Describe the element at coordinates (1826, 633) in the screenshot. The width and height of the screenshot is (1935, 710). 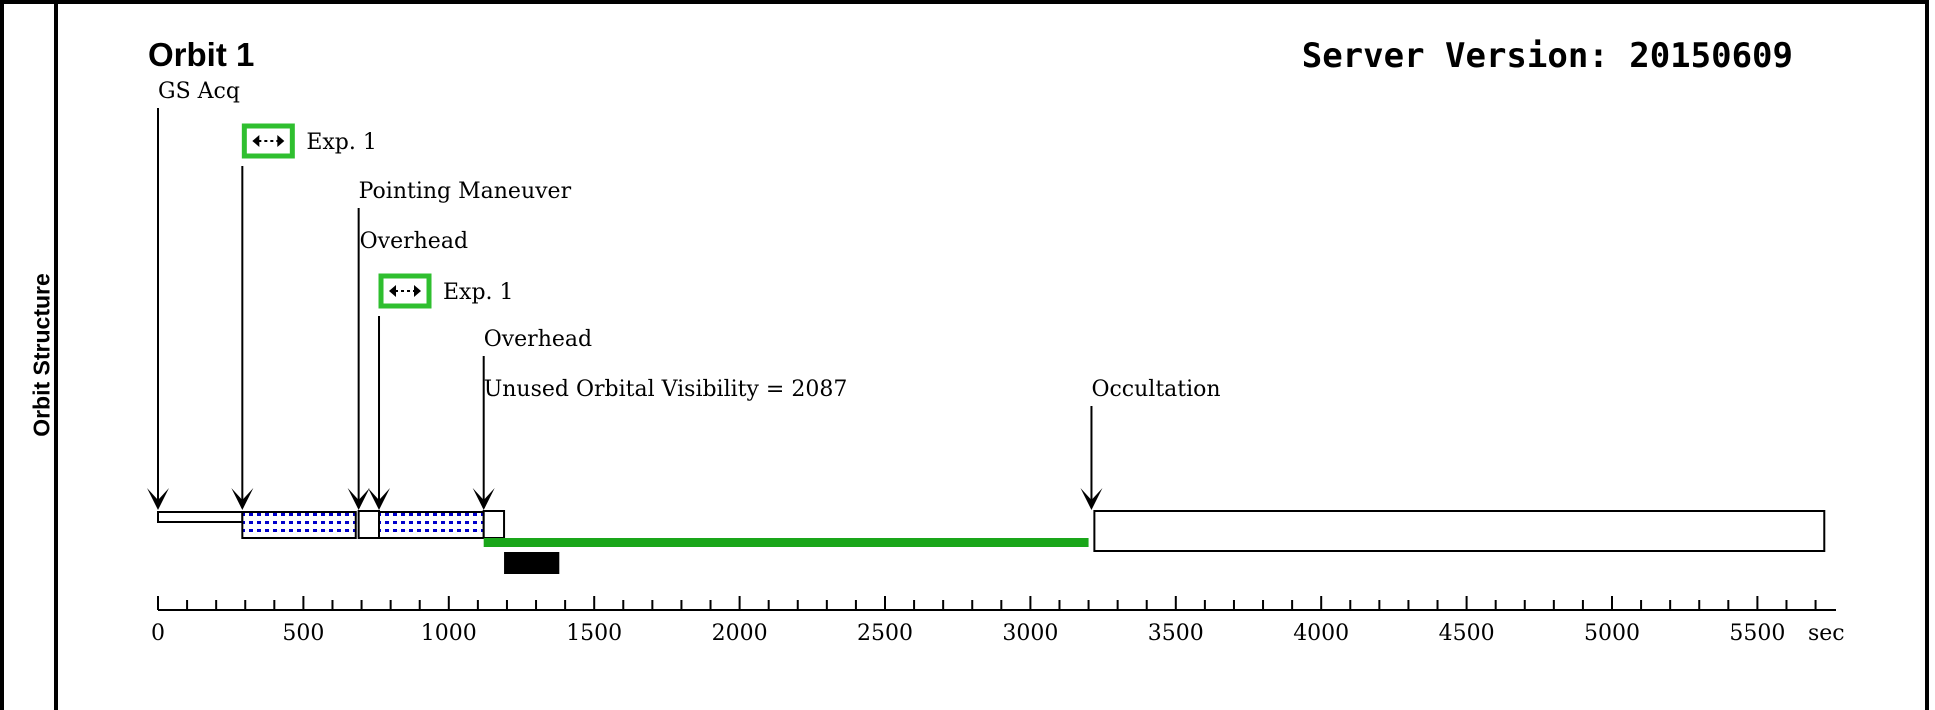
I see `axis-unit-label: sec` at that location.